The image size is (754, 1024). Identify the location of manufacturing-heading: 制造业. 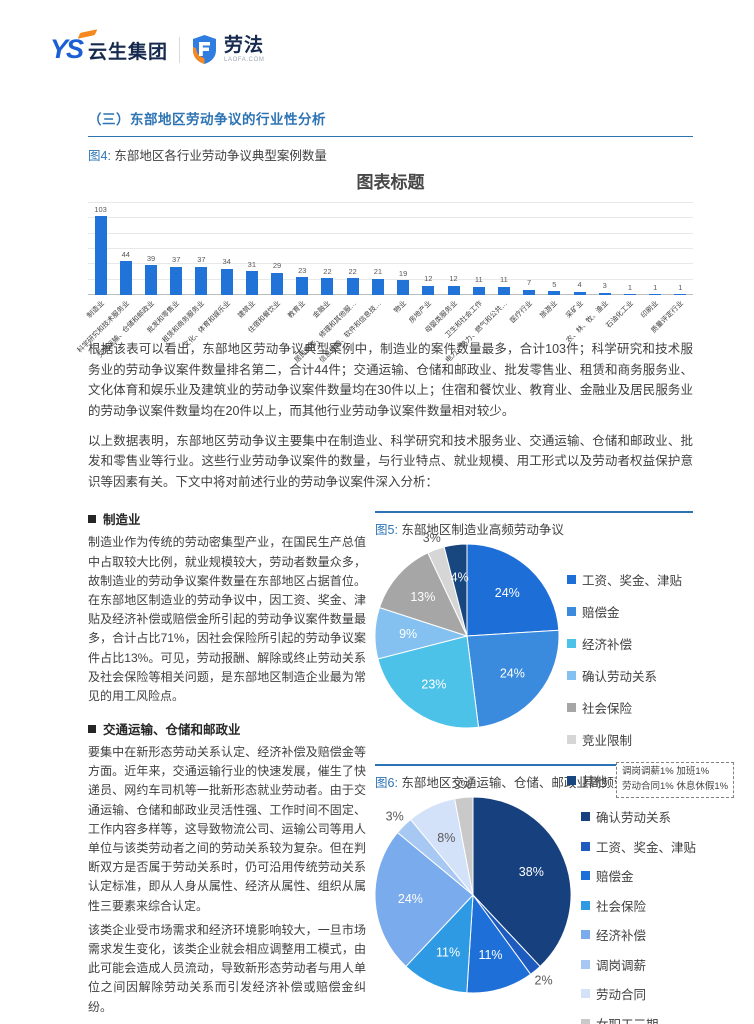
(227, 518).